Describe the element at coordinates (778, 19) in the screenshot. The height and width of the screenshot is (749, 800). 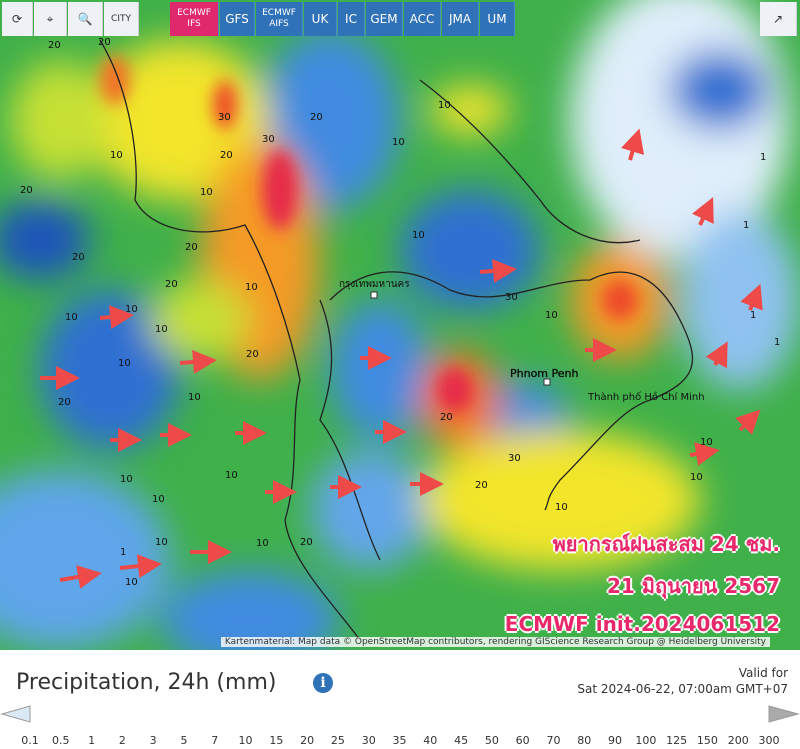
I see `share-button: ↗` at that location.